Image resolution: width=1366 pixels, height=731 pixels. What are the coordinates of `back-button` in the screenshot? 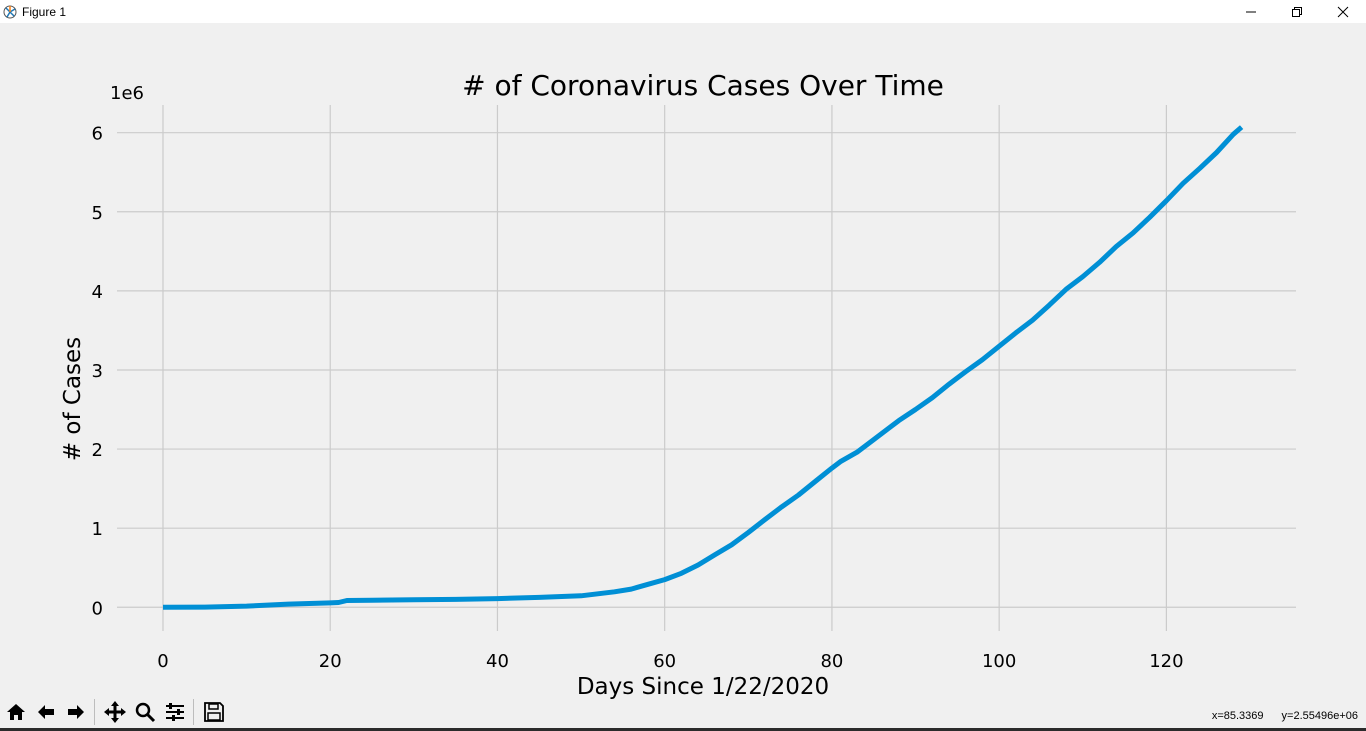 It's located at (46, 712).